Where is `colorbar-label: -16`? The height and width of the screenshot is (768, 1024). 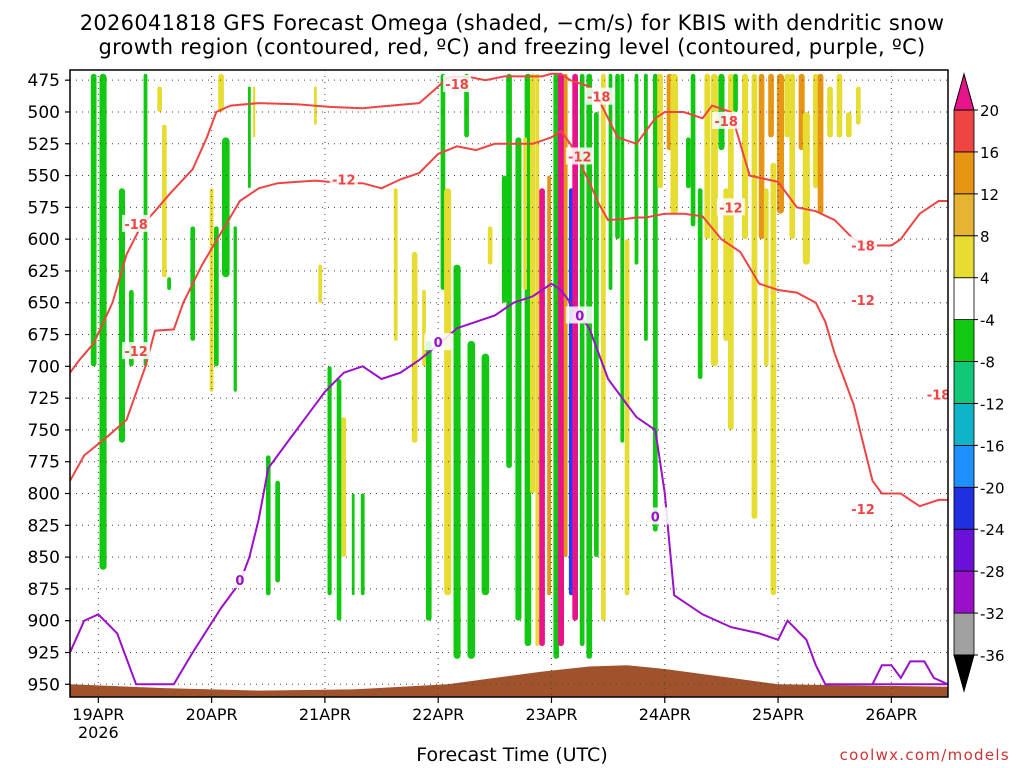 colorbar-label: -16 is located at coordinates (992, 446).